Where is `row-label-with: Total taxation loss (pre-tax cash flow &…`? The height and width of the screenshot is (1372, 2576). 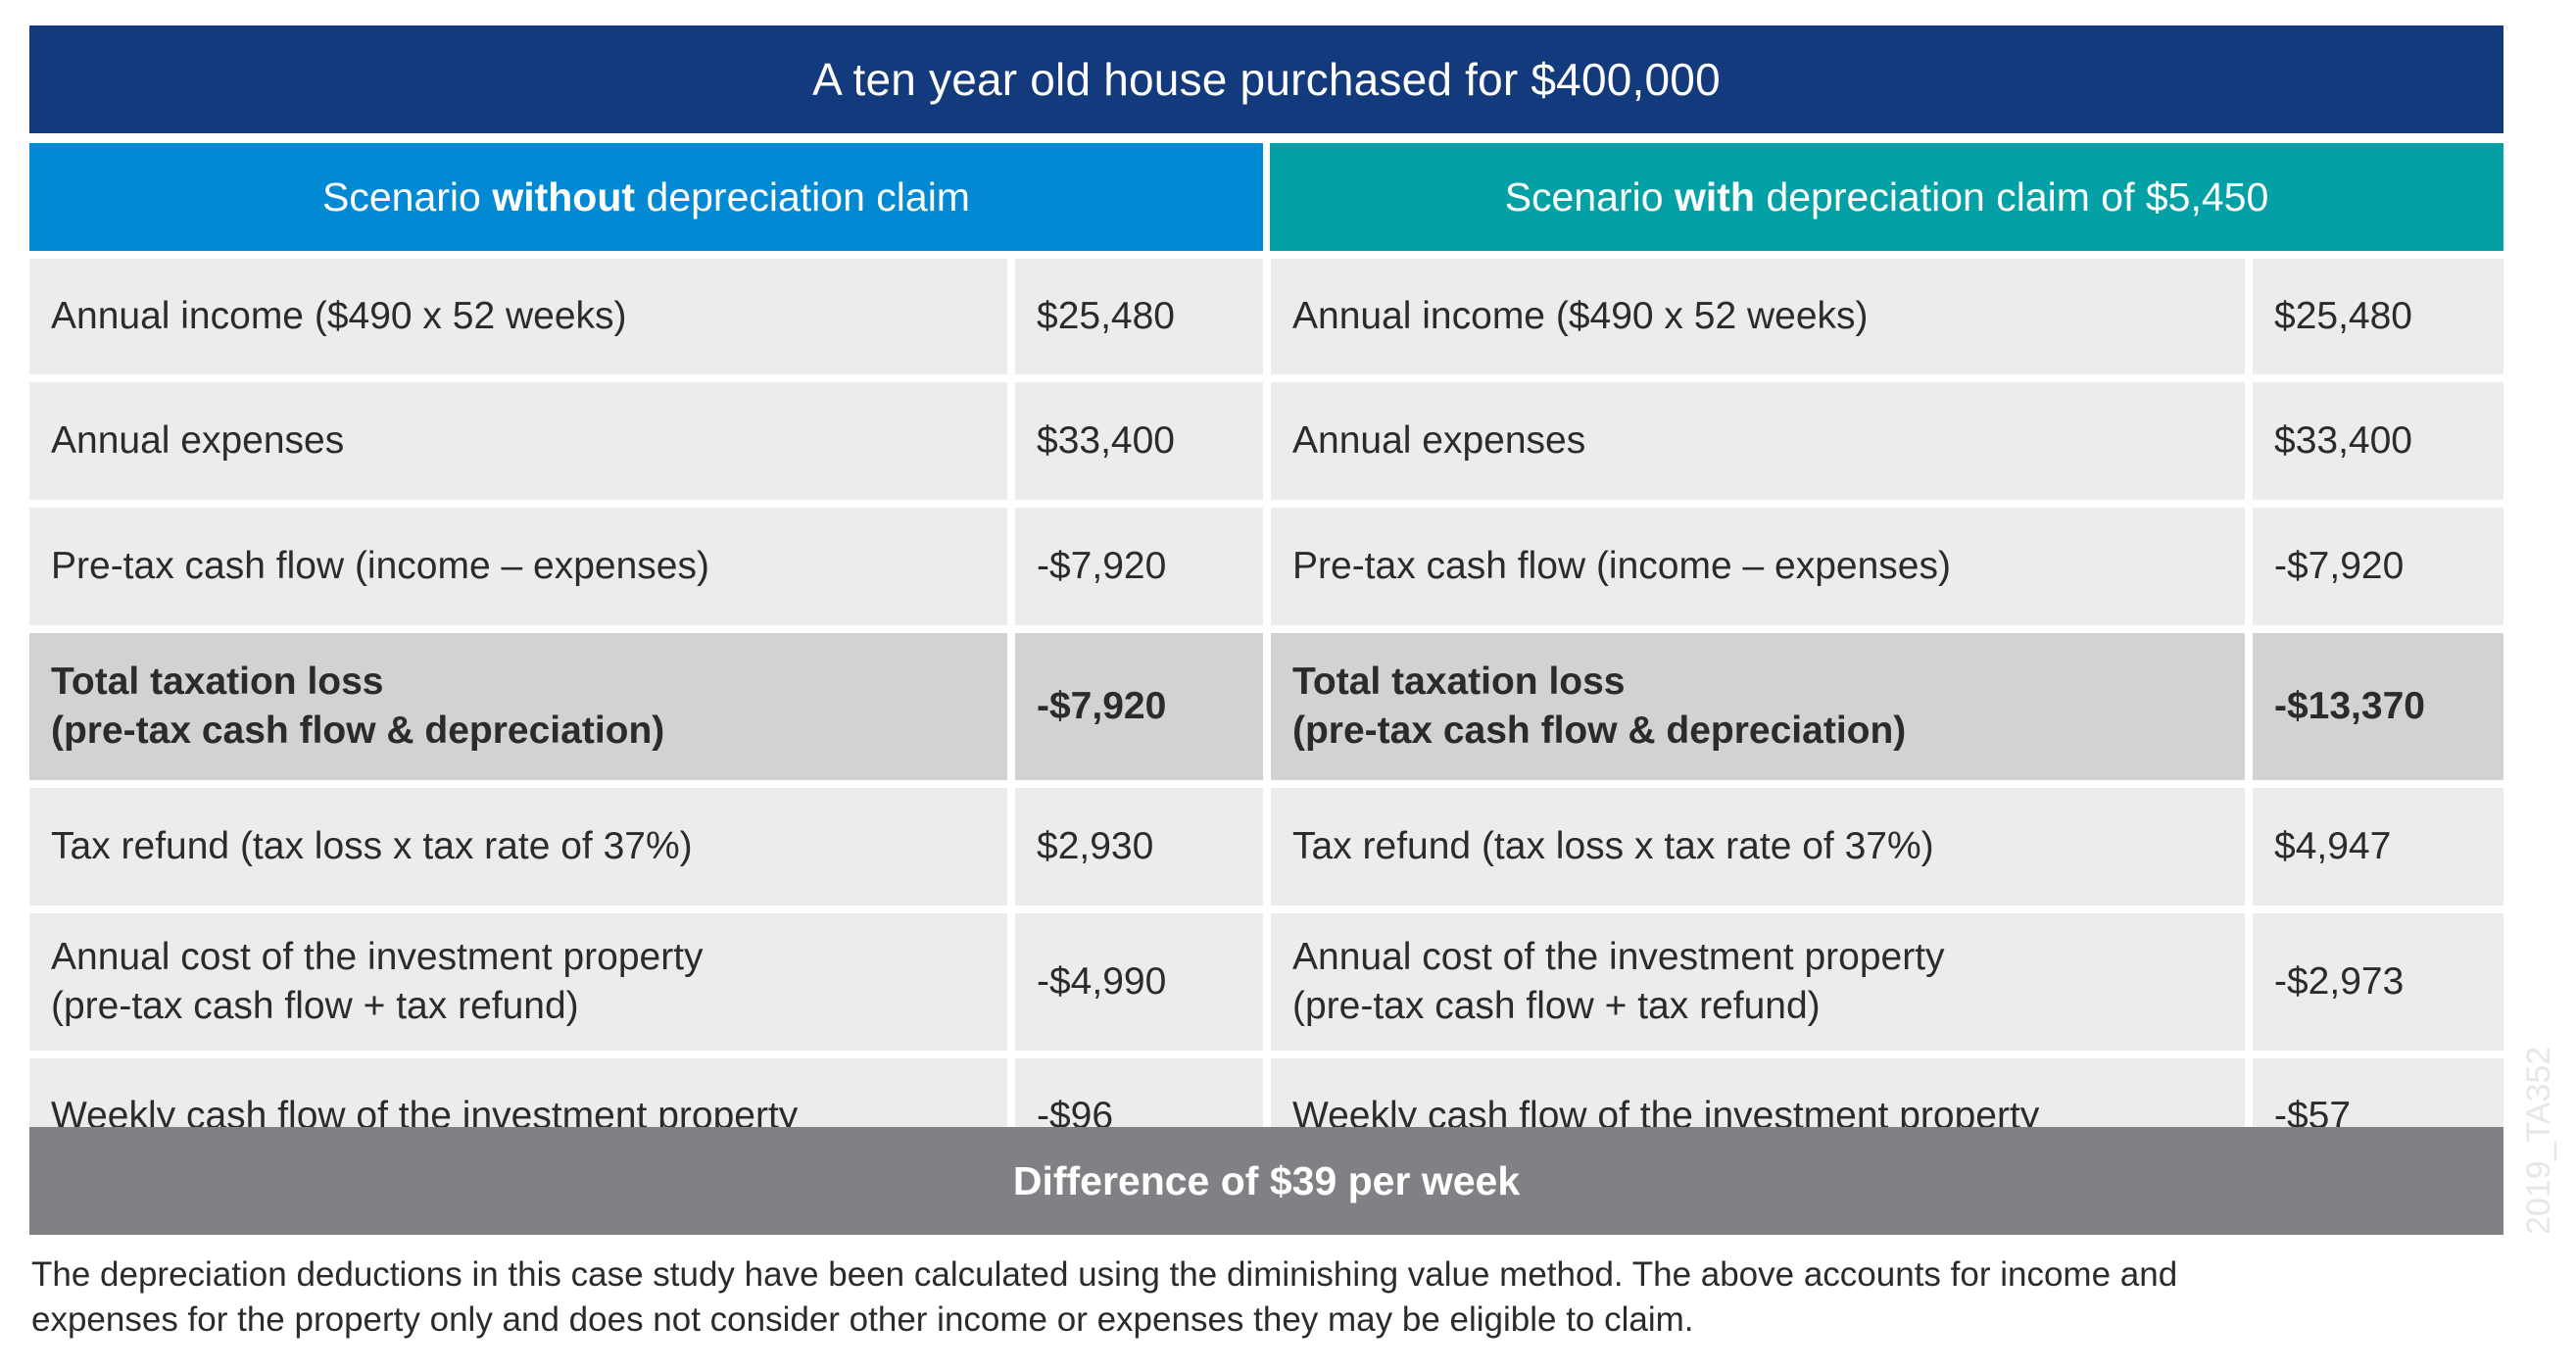
row-label-with: Total taxation loss (pre-tax cash flow &… is located at coordinates (1758, 706).